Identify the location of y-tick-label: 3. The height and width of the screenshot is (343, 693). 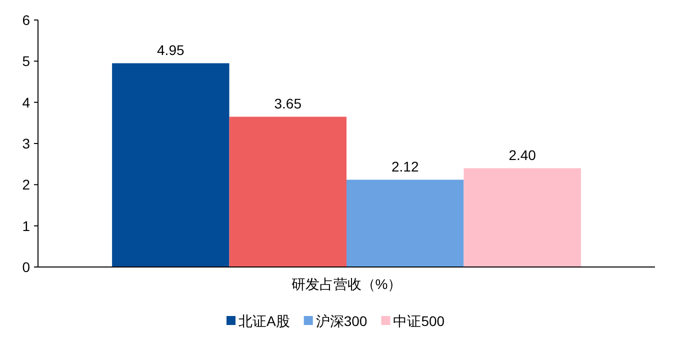
(26, 144).